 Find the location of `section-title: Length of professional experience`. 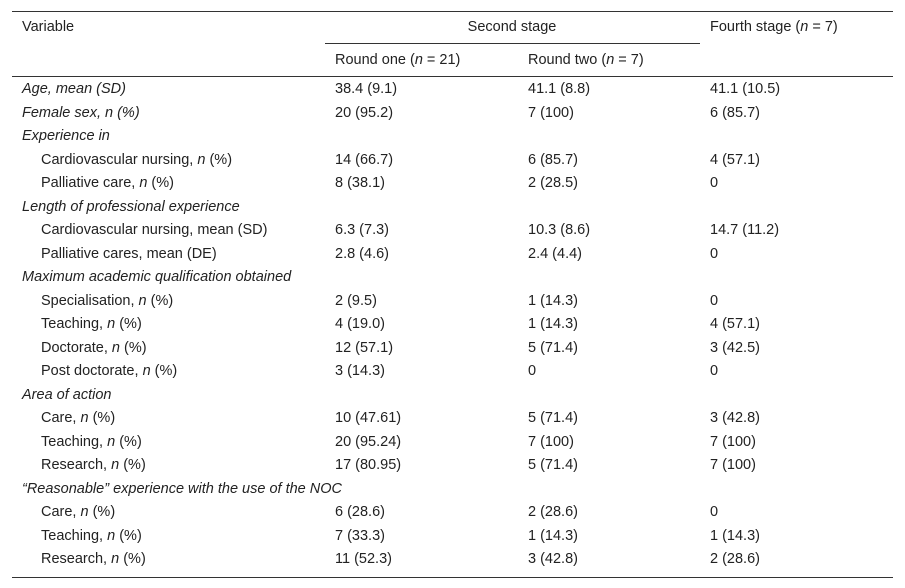

section-title: Length of professional experience is located at coordinates (131, 206).